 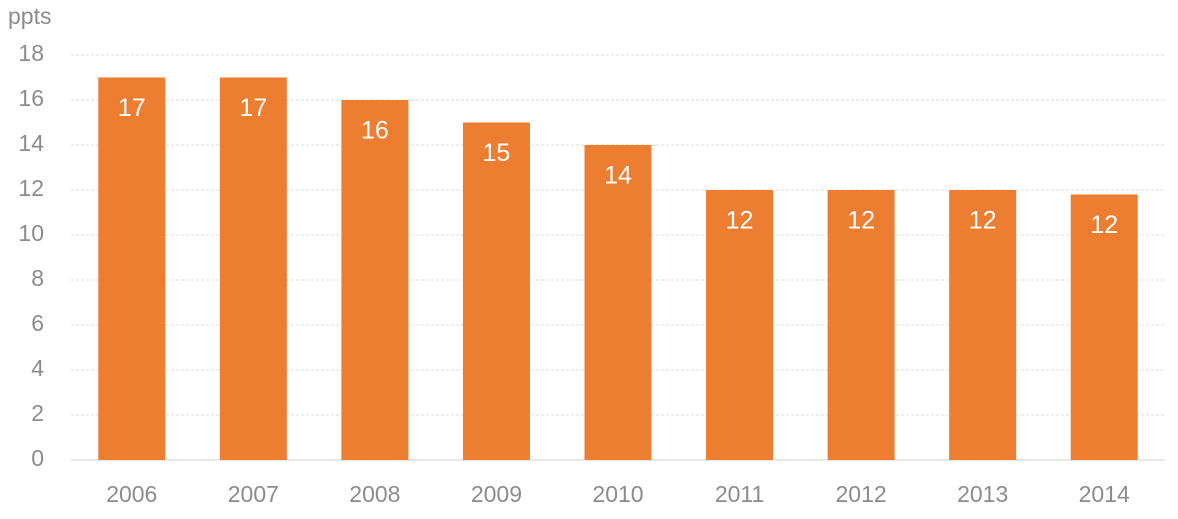 What do you see at coordinates (37, 278) in the screenshot?
I see `y-tick-label: 8` at bounding box center [37, 278].